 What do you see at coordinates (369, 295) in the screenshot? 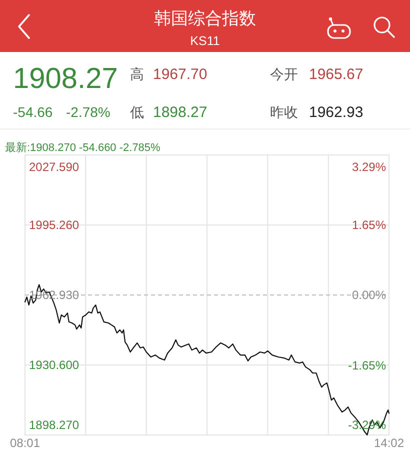
I see `y2-tick-label: 0.00%` at bounding box center [369, 295].